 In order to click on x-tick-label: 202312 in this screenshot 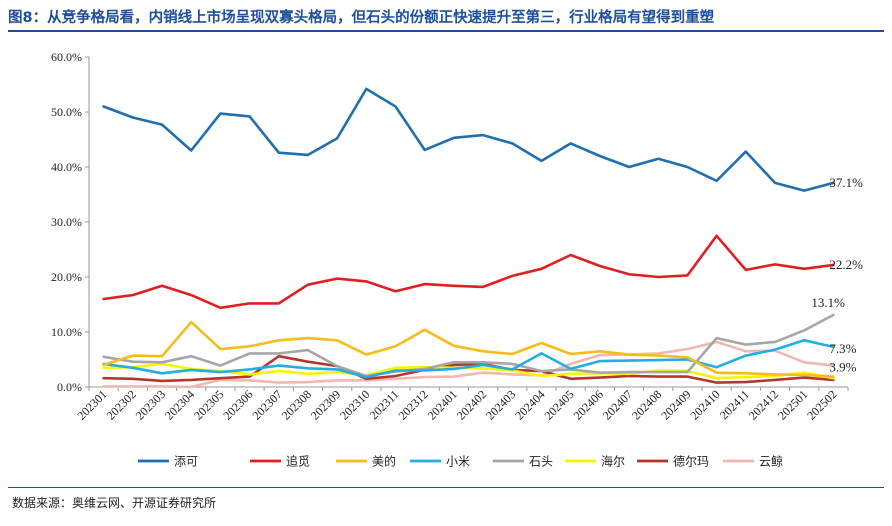, I will do `click(412, 404)`.